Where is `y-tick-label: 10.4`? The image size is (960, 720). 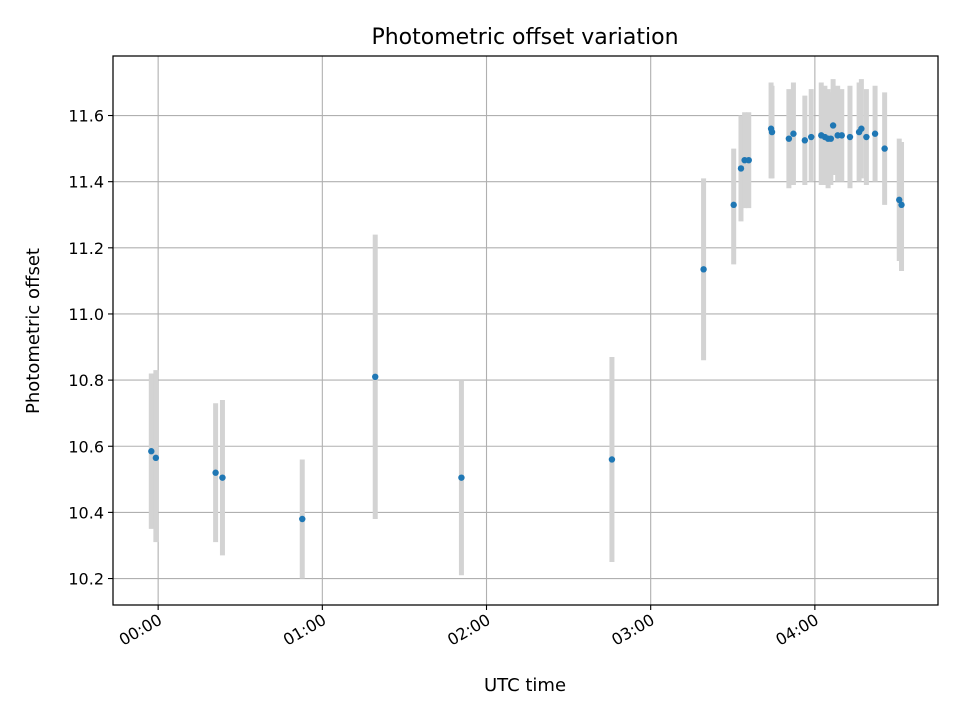
y-tick-label: 10.4 is located at coordinates (86, 512).